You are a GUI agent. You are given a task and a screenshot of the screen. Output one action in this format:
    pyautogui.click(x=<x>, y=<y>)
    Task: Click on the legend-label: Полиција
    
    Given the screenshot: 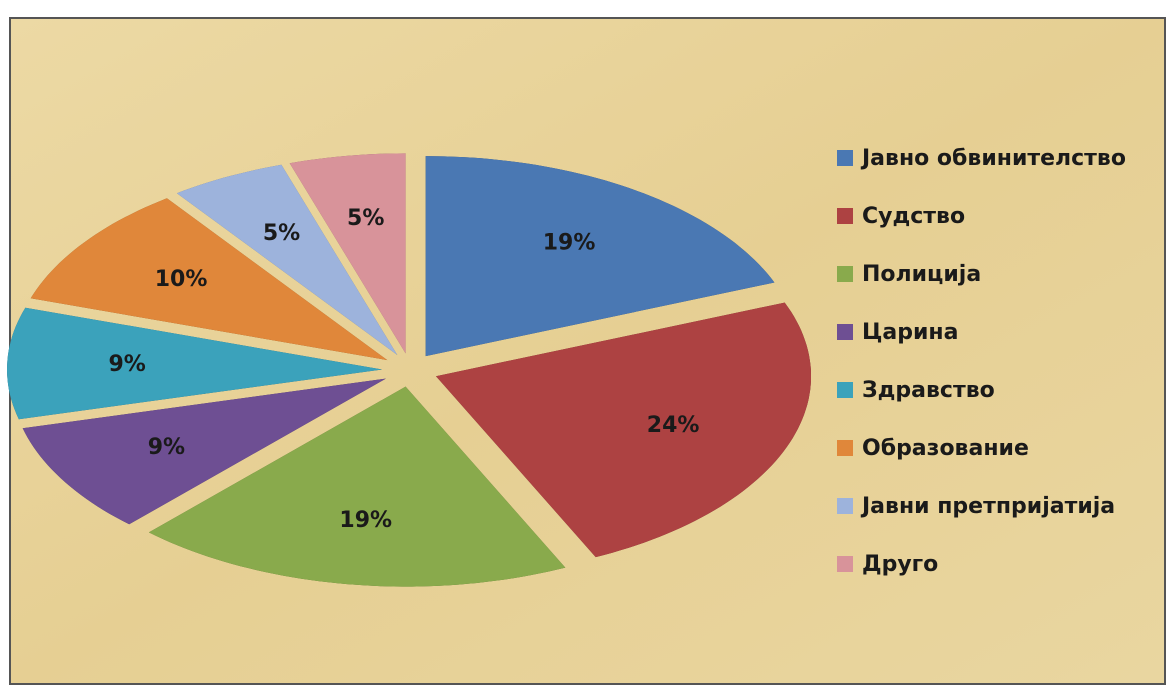 What is the action you would take?
    pyautogui.click(x=921, y=274)
    